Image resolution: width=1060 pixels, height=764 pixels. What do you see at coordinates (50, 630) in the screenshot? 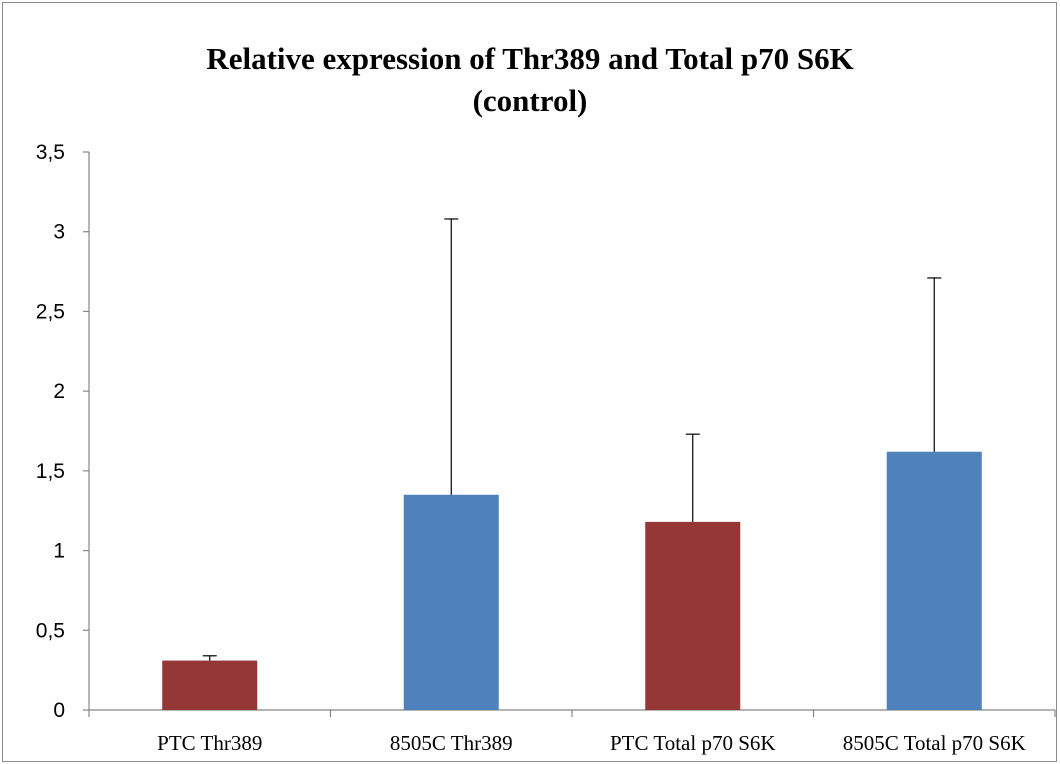
I see `y-tick-label: 0,5` at bounding box center [50, 630].